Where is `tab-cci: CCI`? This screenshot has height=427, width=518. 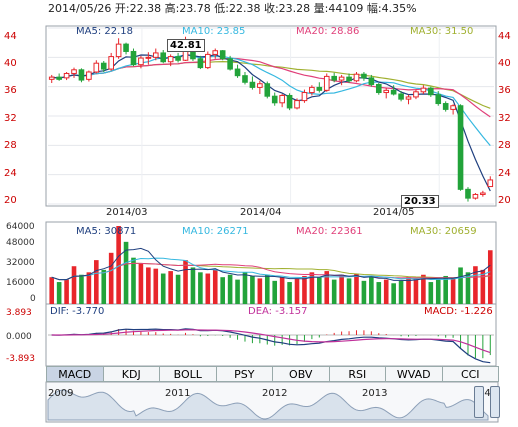
tab-cci: CCI is located at coordinates (470, 374).